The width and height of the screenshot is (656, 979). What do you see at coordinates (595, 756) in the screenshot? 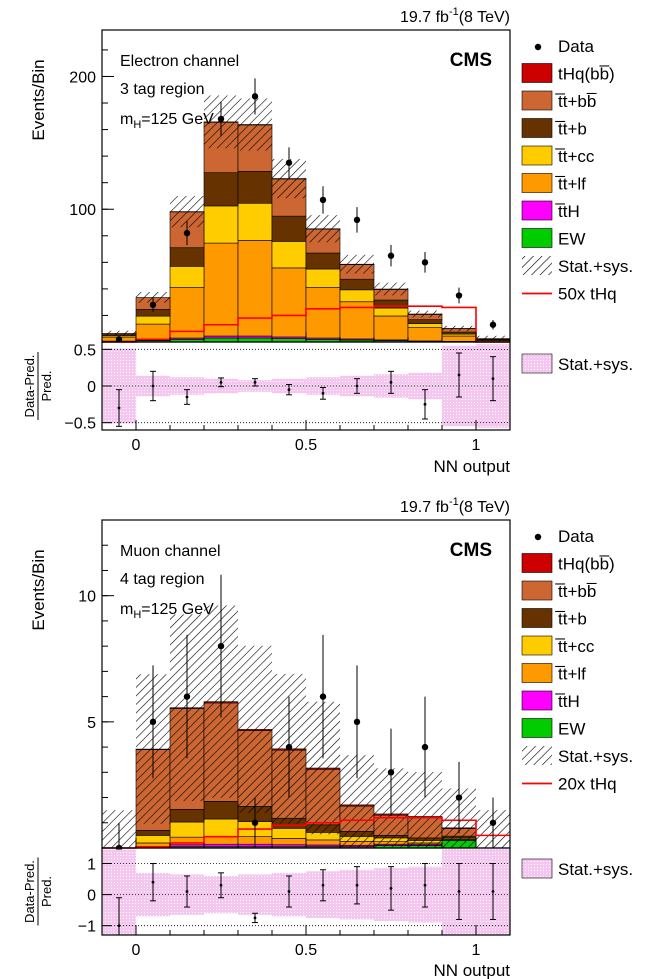
I see `legend-band-label: Stat.+sys.` at bounding box center [595, 756].